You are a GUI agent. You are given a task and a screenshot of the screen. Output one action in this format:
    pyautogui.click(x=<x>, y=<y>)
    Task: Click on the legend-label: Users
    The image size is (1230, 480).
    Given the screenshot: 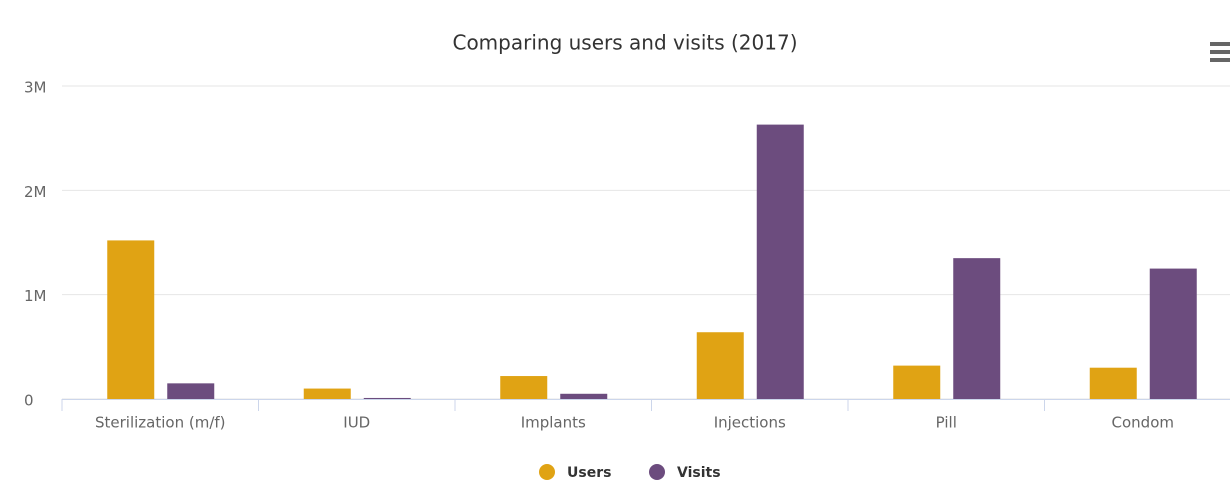 What is the action you would take?
    pyautogui.click(x=589, y=472)
    